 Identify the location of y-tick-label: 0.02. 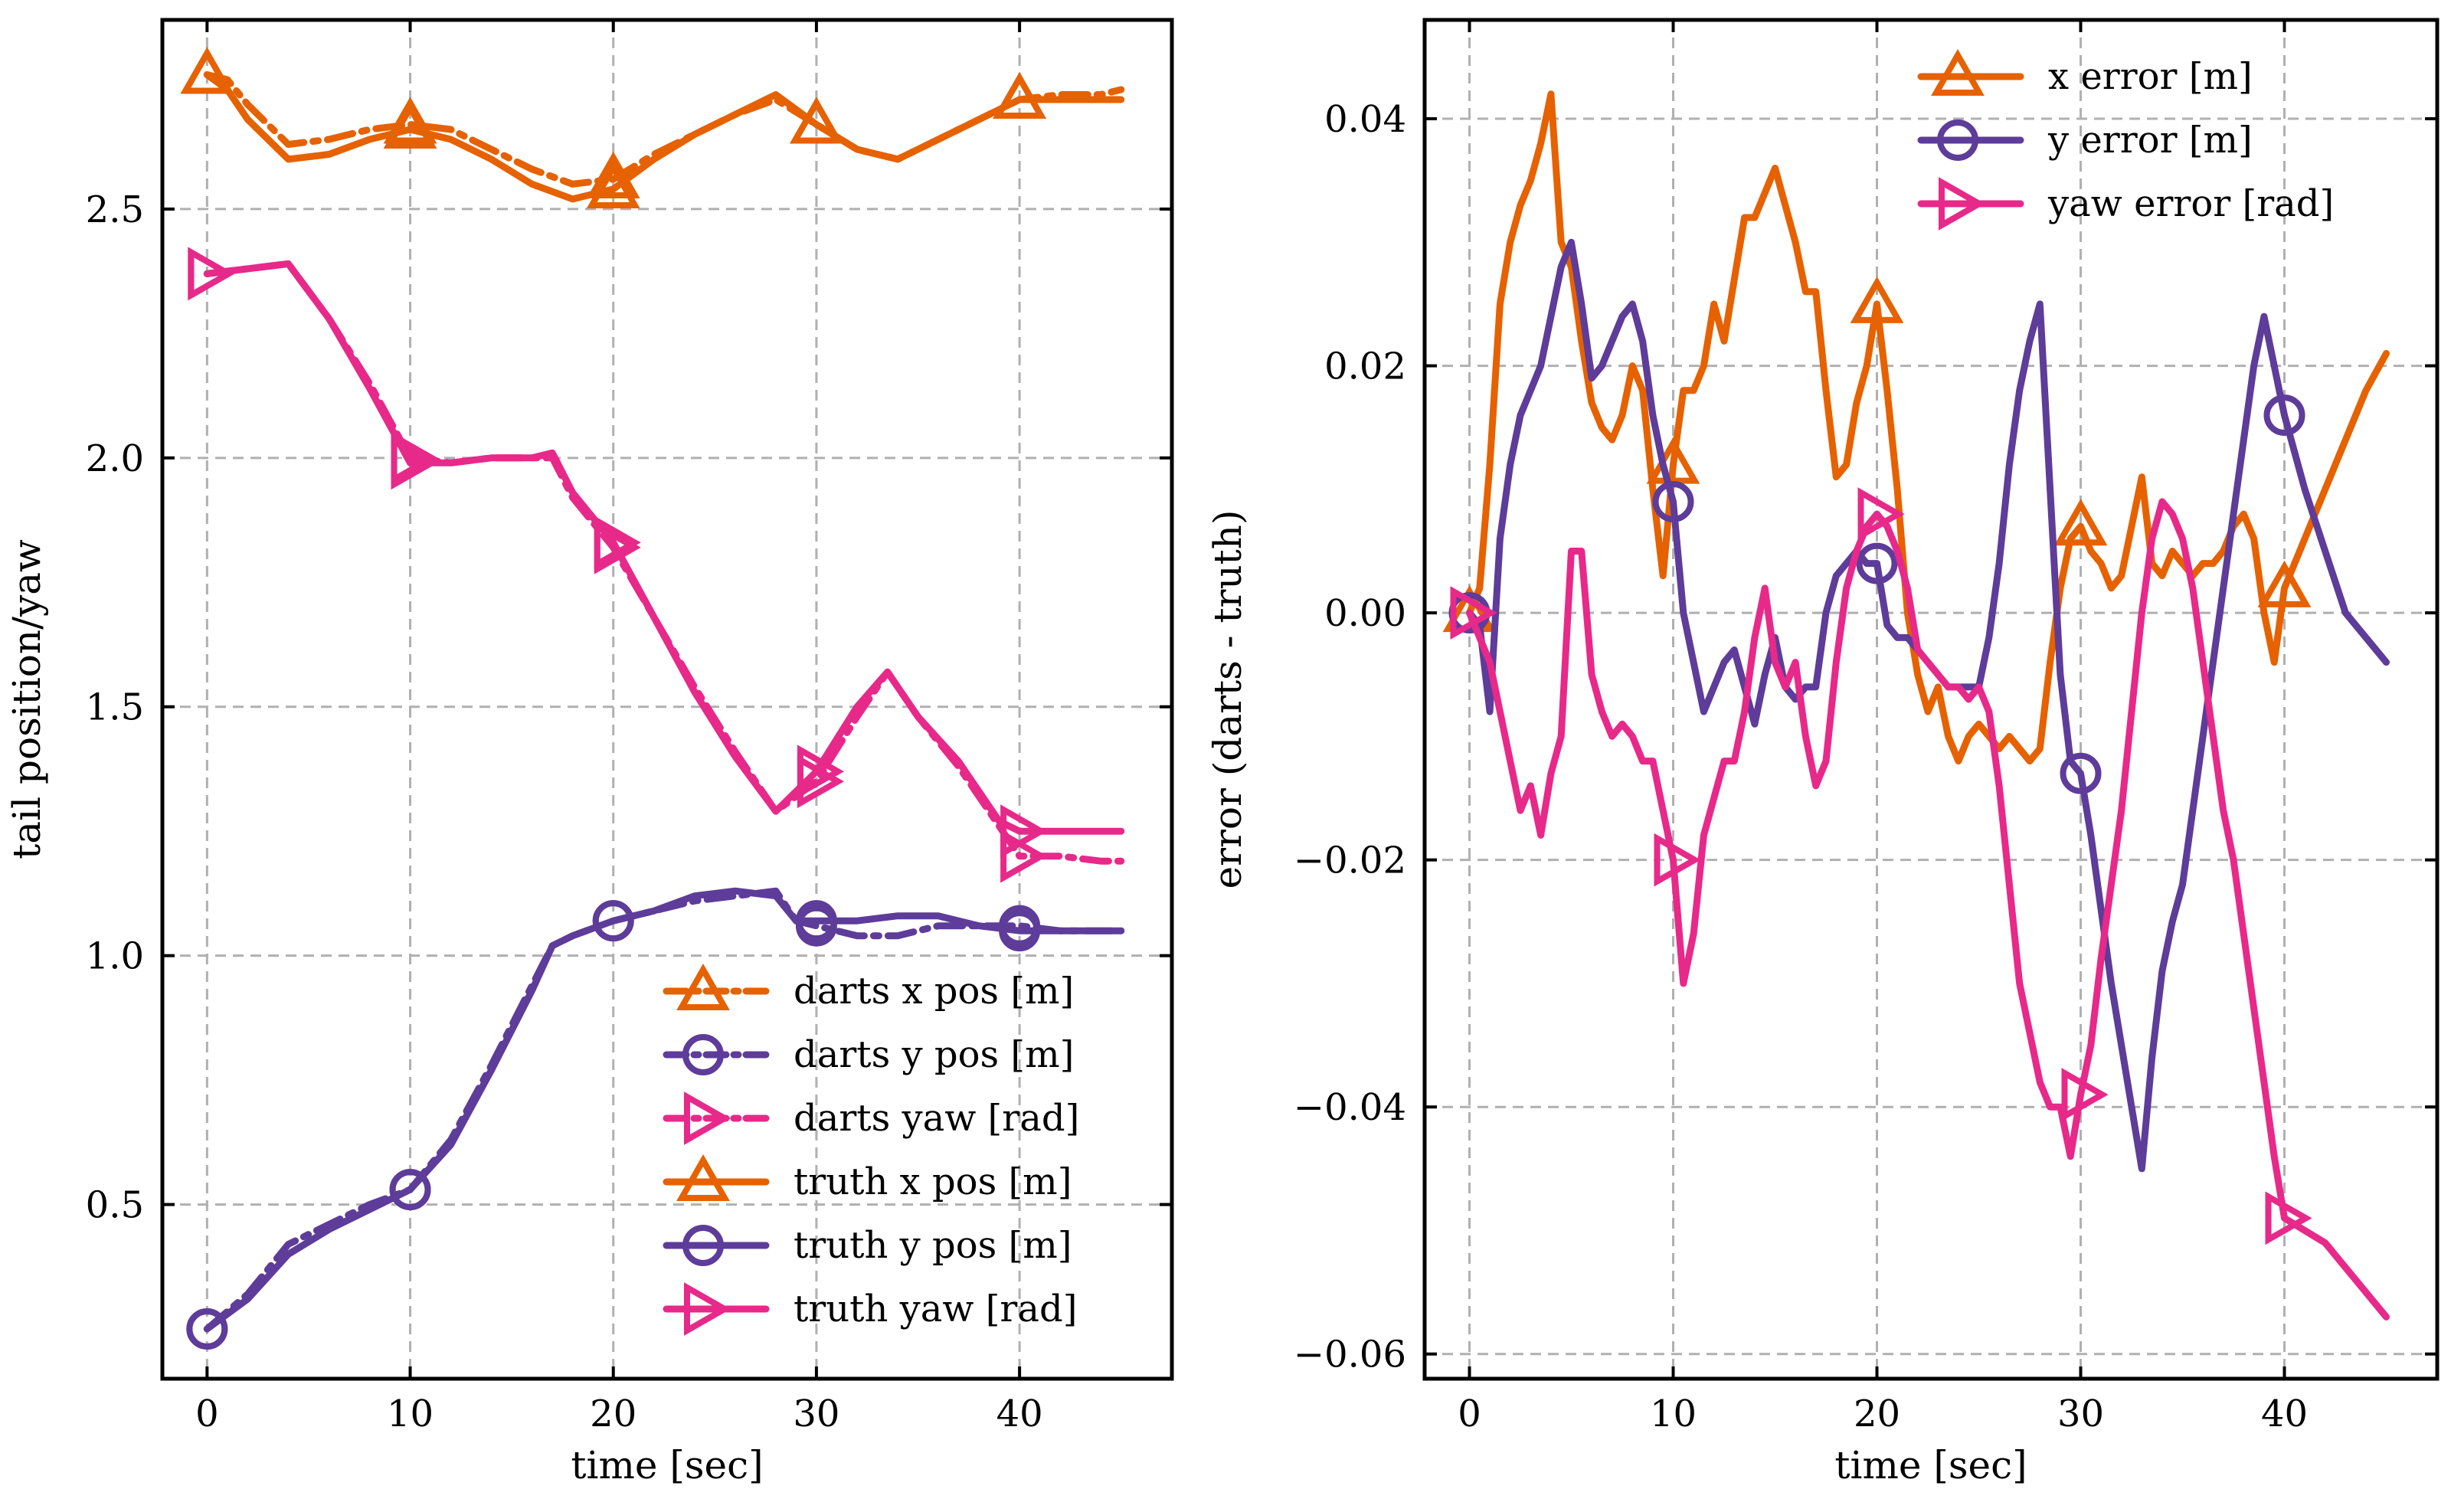
(1365, 366).